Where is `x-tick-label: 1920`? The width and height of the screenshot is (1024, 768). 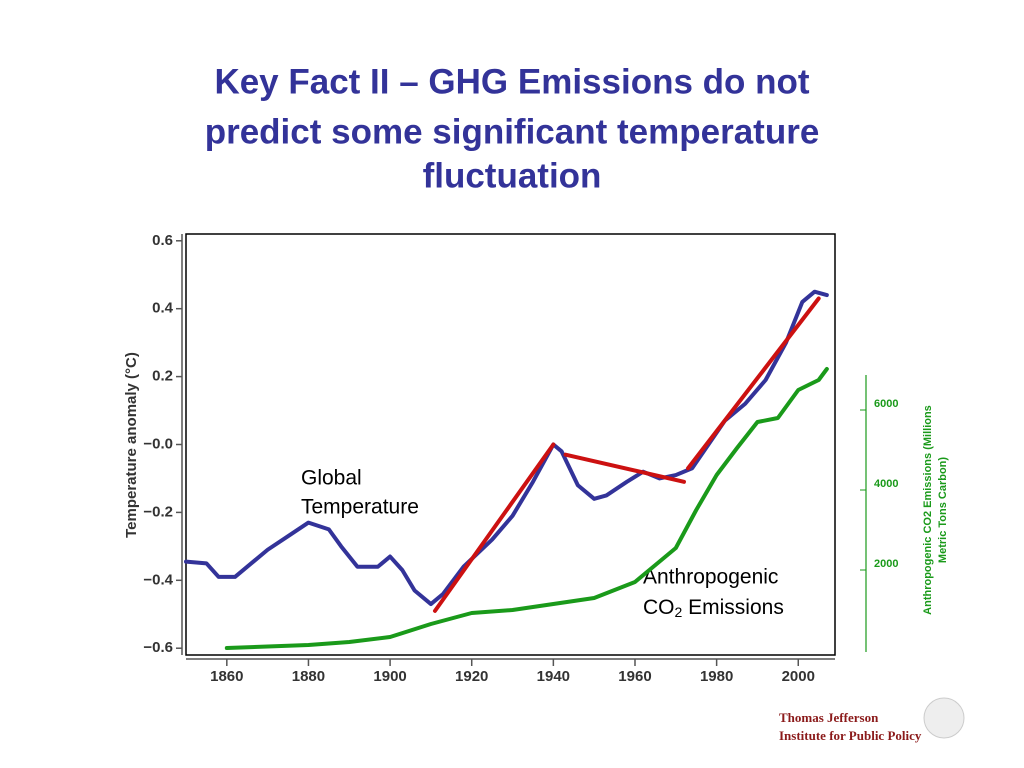 x-tick-label: 1920 is located at coordinates (471, 676).